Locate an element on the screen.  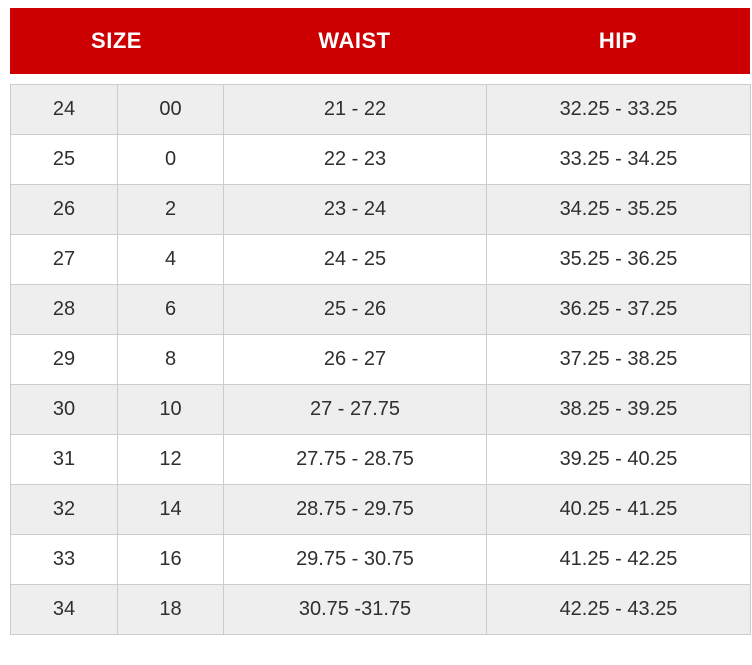
cell-size-alpha: 14 is located at coordinates (170, 509).